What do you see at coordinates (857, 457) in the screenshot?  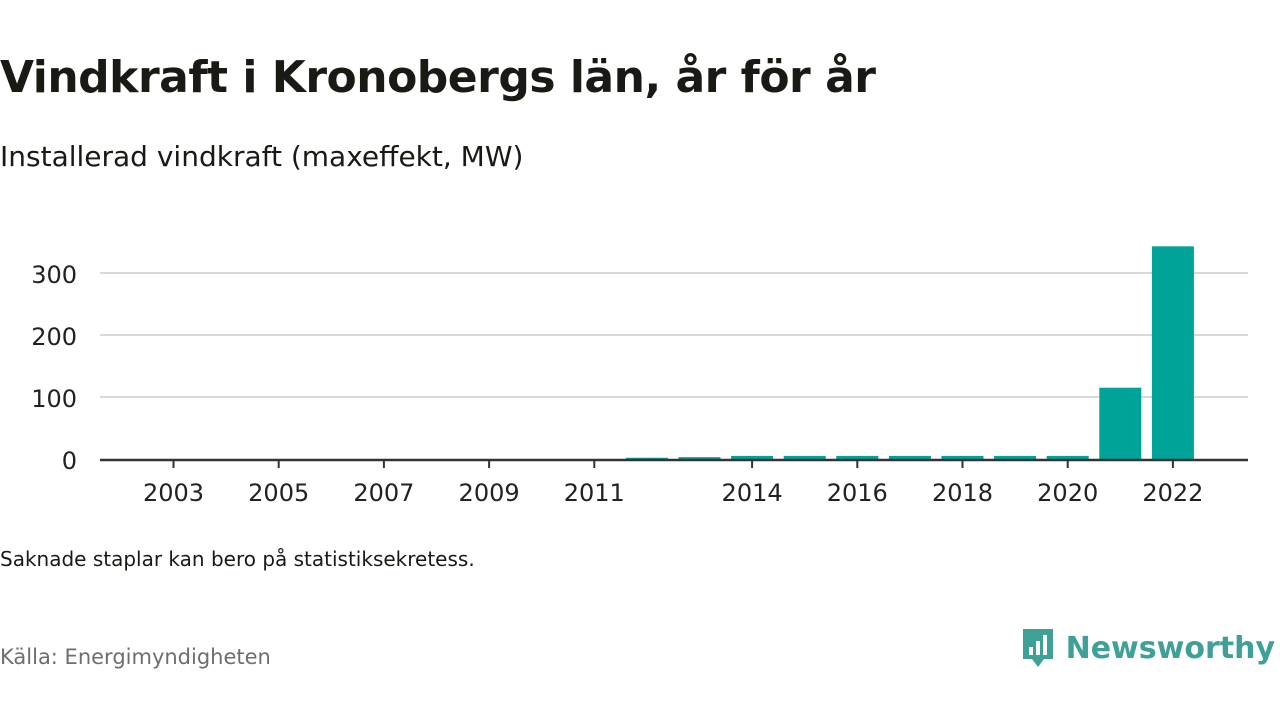 I see `bar-2016` at bounding box center [857, 457].